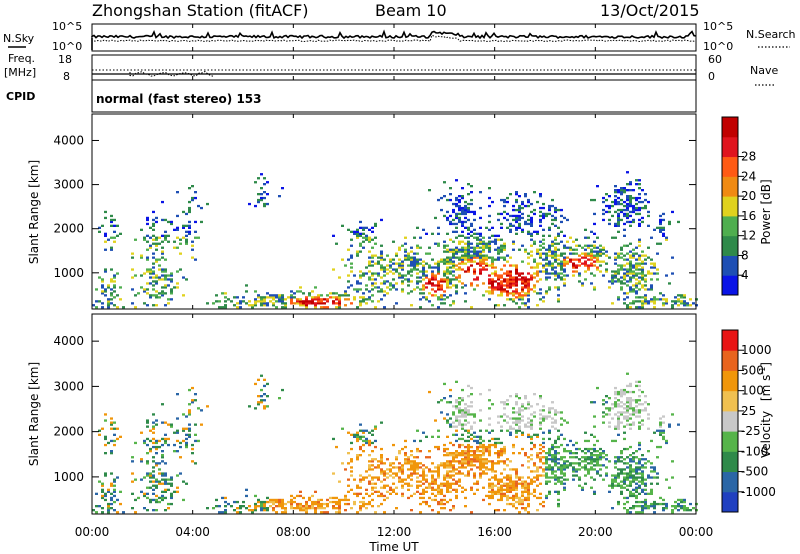 The image size is (800, 554). What do you see at coordinates (68, 432) in the screenshot?
I see `y-tick-label: 2000` at bounding box center [68, 432].